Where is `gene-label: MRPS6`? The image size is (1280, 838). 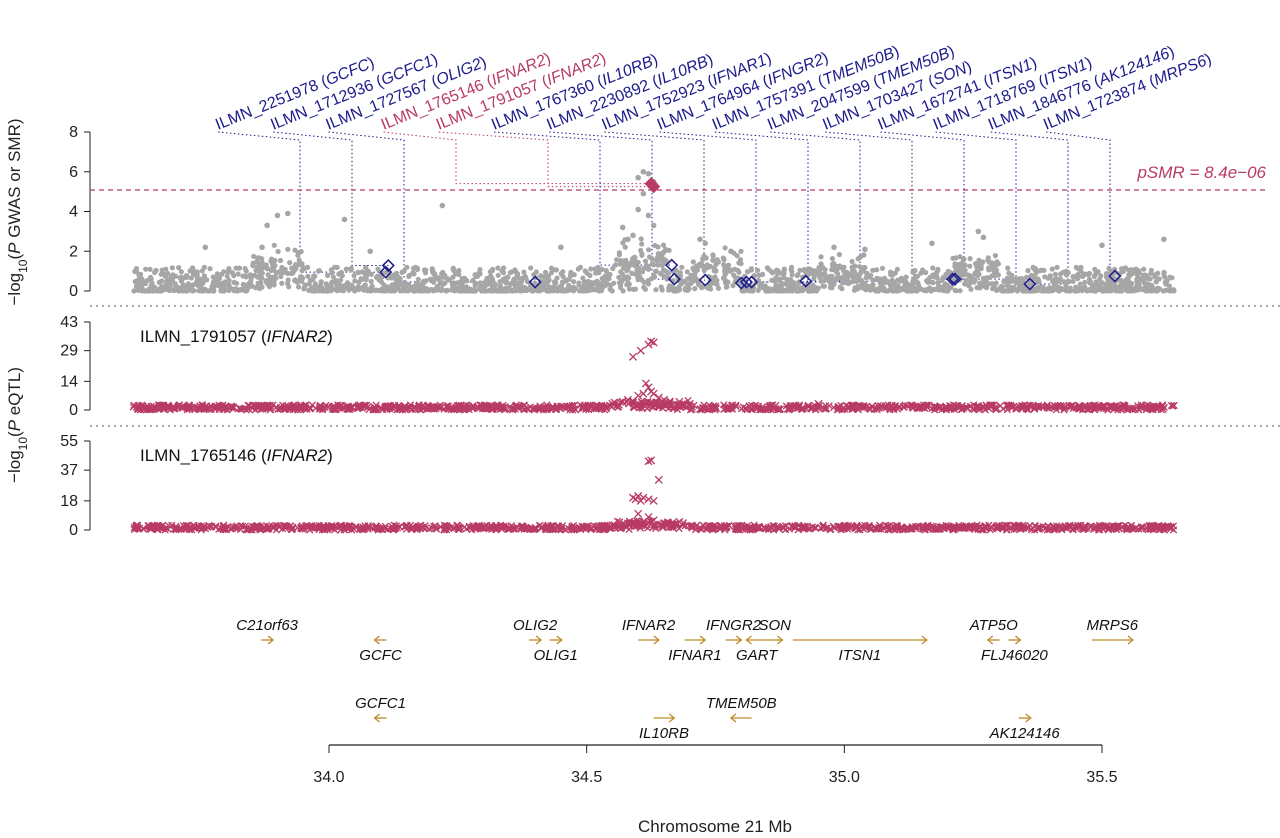 gene-label: MRPS6 is located at coordinates (1112, 625).